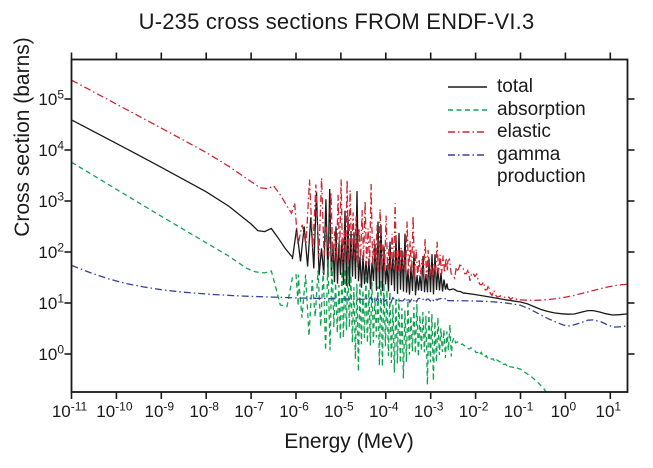 The height and width of the screenshot is (468, 653). Describe the element at coordinates (529, 154) in the screenshot. I see `legend-label-gamma-line1: gamma` at that location.